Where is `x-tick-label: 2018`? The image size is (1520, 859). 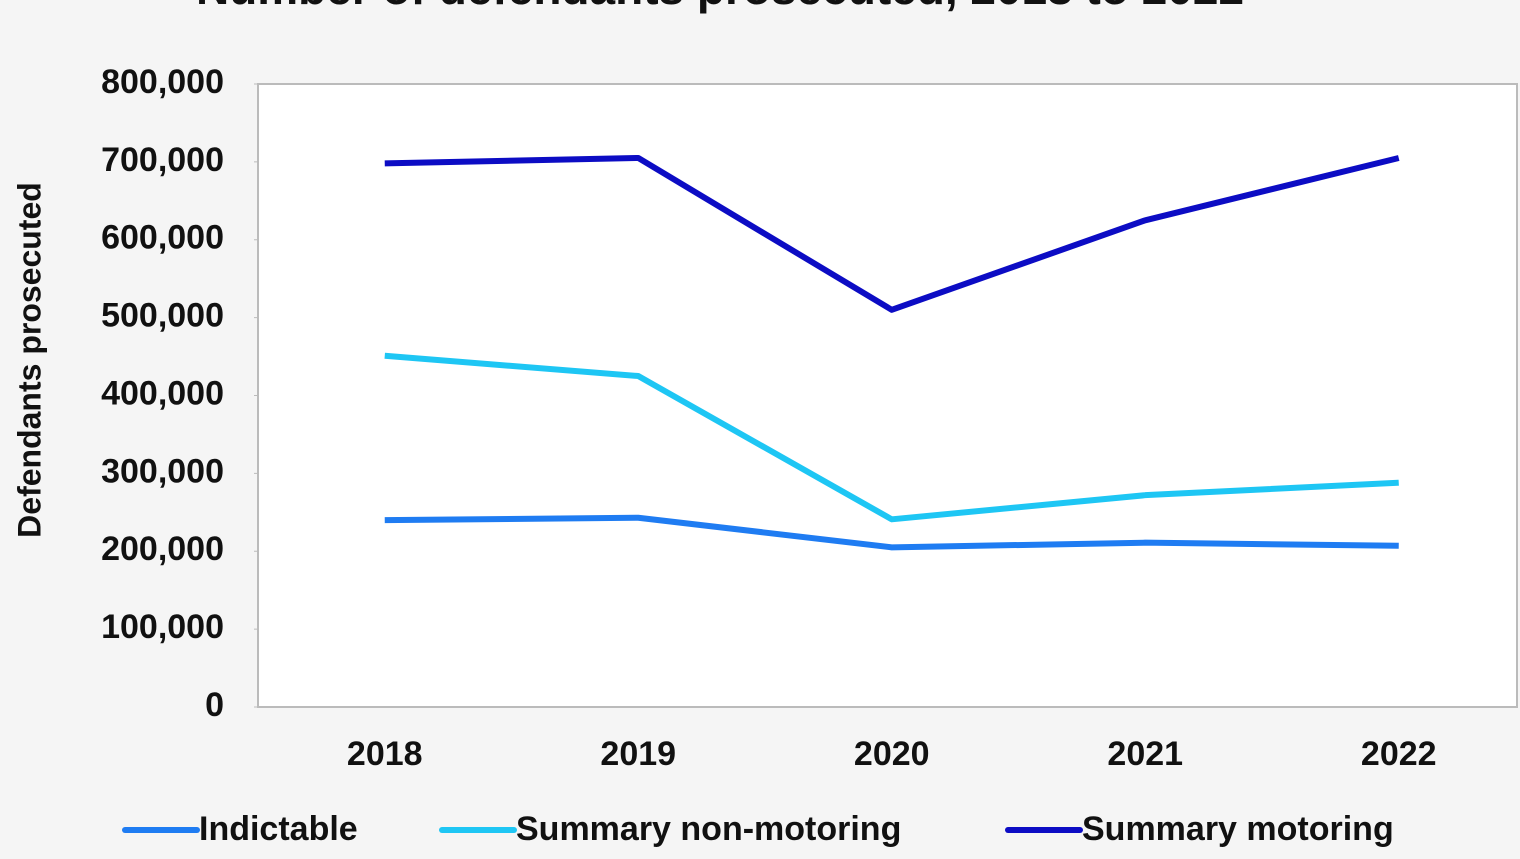 x-tick-label: 2018 is located at coordinates (385, 754).